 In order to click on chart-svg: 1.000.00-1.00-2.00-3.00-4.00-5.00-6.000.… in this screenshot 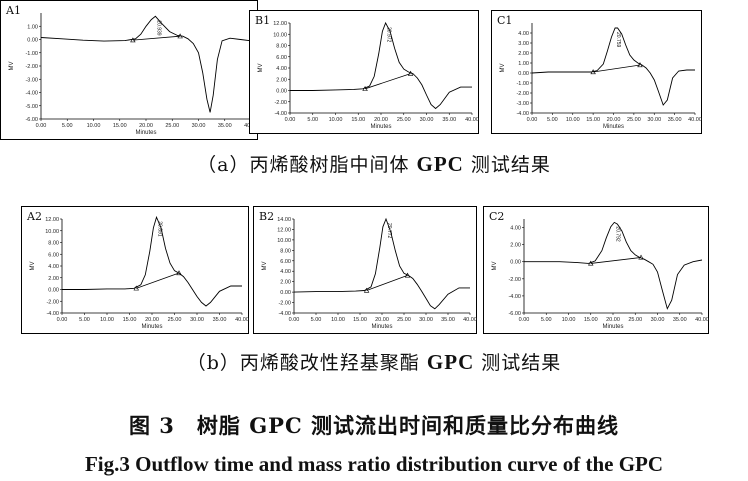, I will do `click(133, 74)`.